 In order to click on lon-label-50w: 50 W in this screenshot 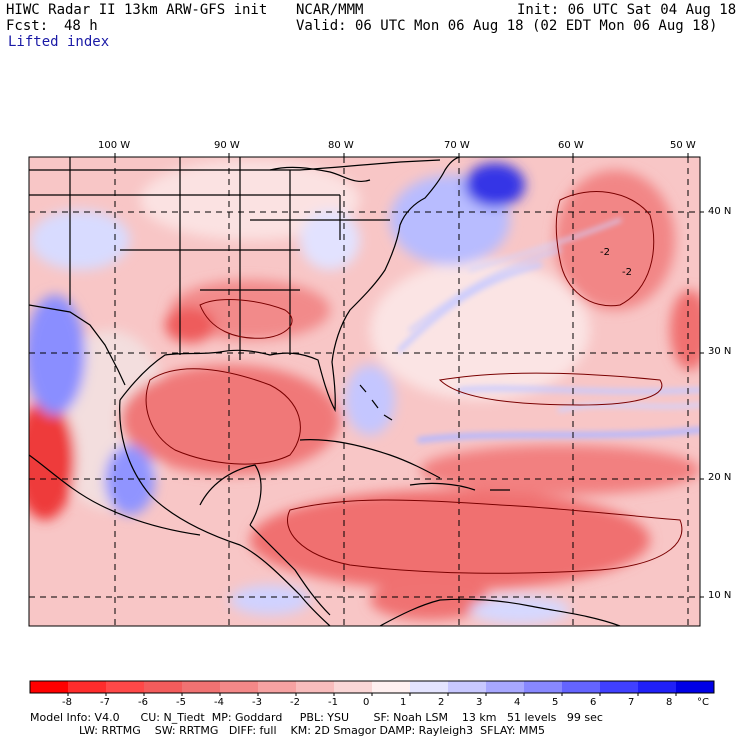, I will do `click(683, 145)`.